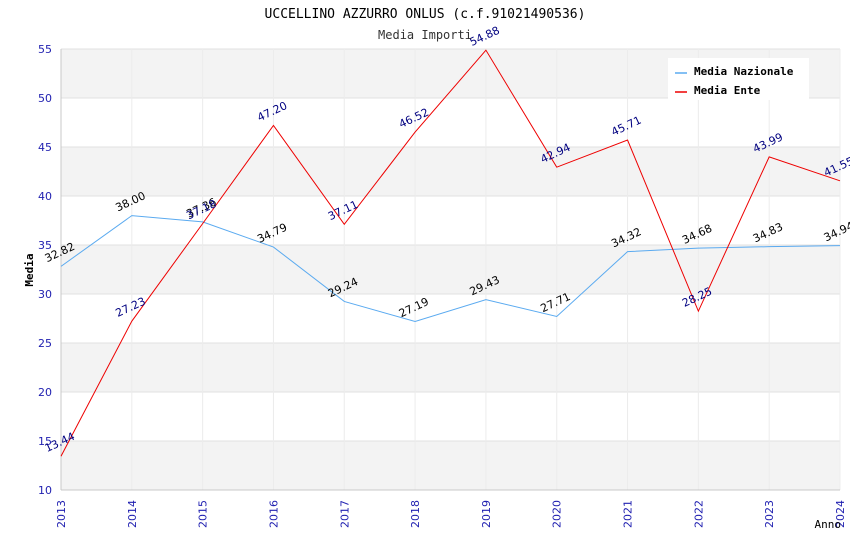 The height and width of the screenshot is (550, 850). What do you see at coordinates (828, 524) in the screenshot?
I see `x-axis-label: Anno` at bounding box center [828, 524].